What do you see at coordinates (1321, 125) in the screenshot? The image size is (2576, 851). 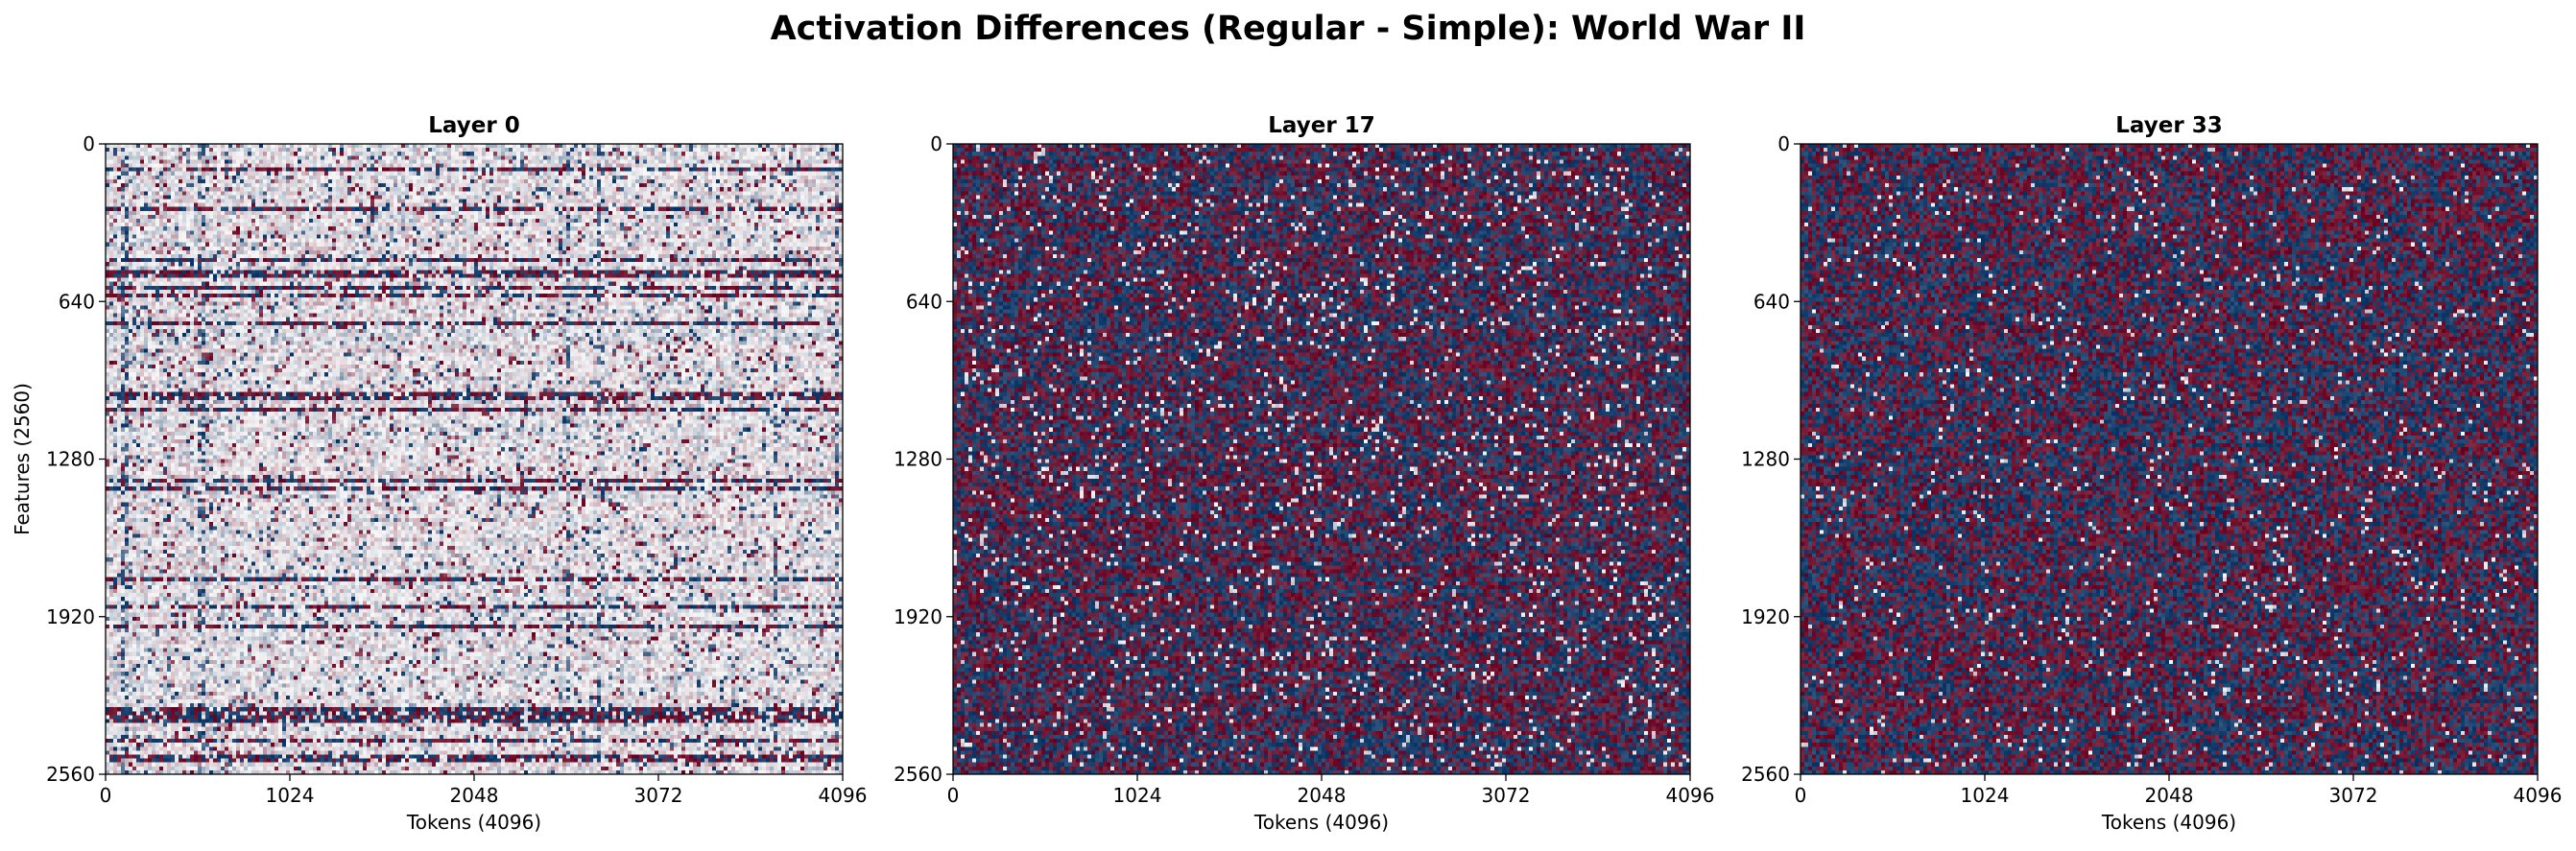 I see `panel-title: Layer 17` at bounding box center [1321, 125].